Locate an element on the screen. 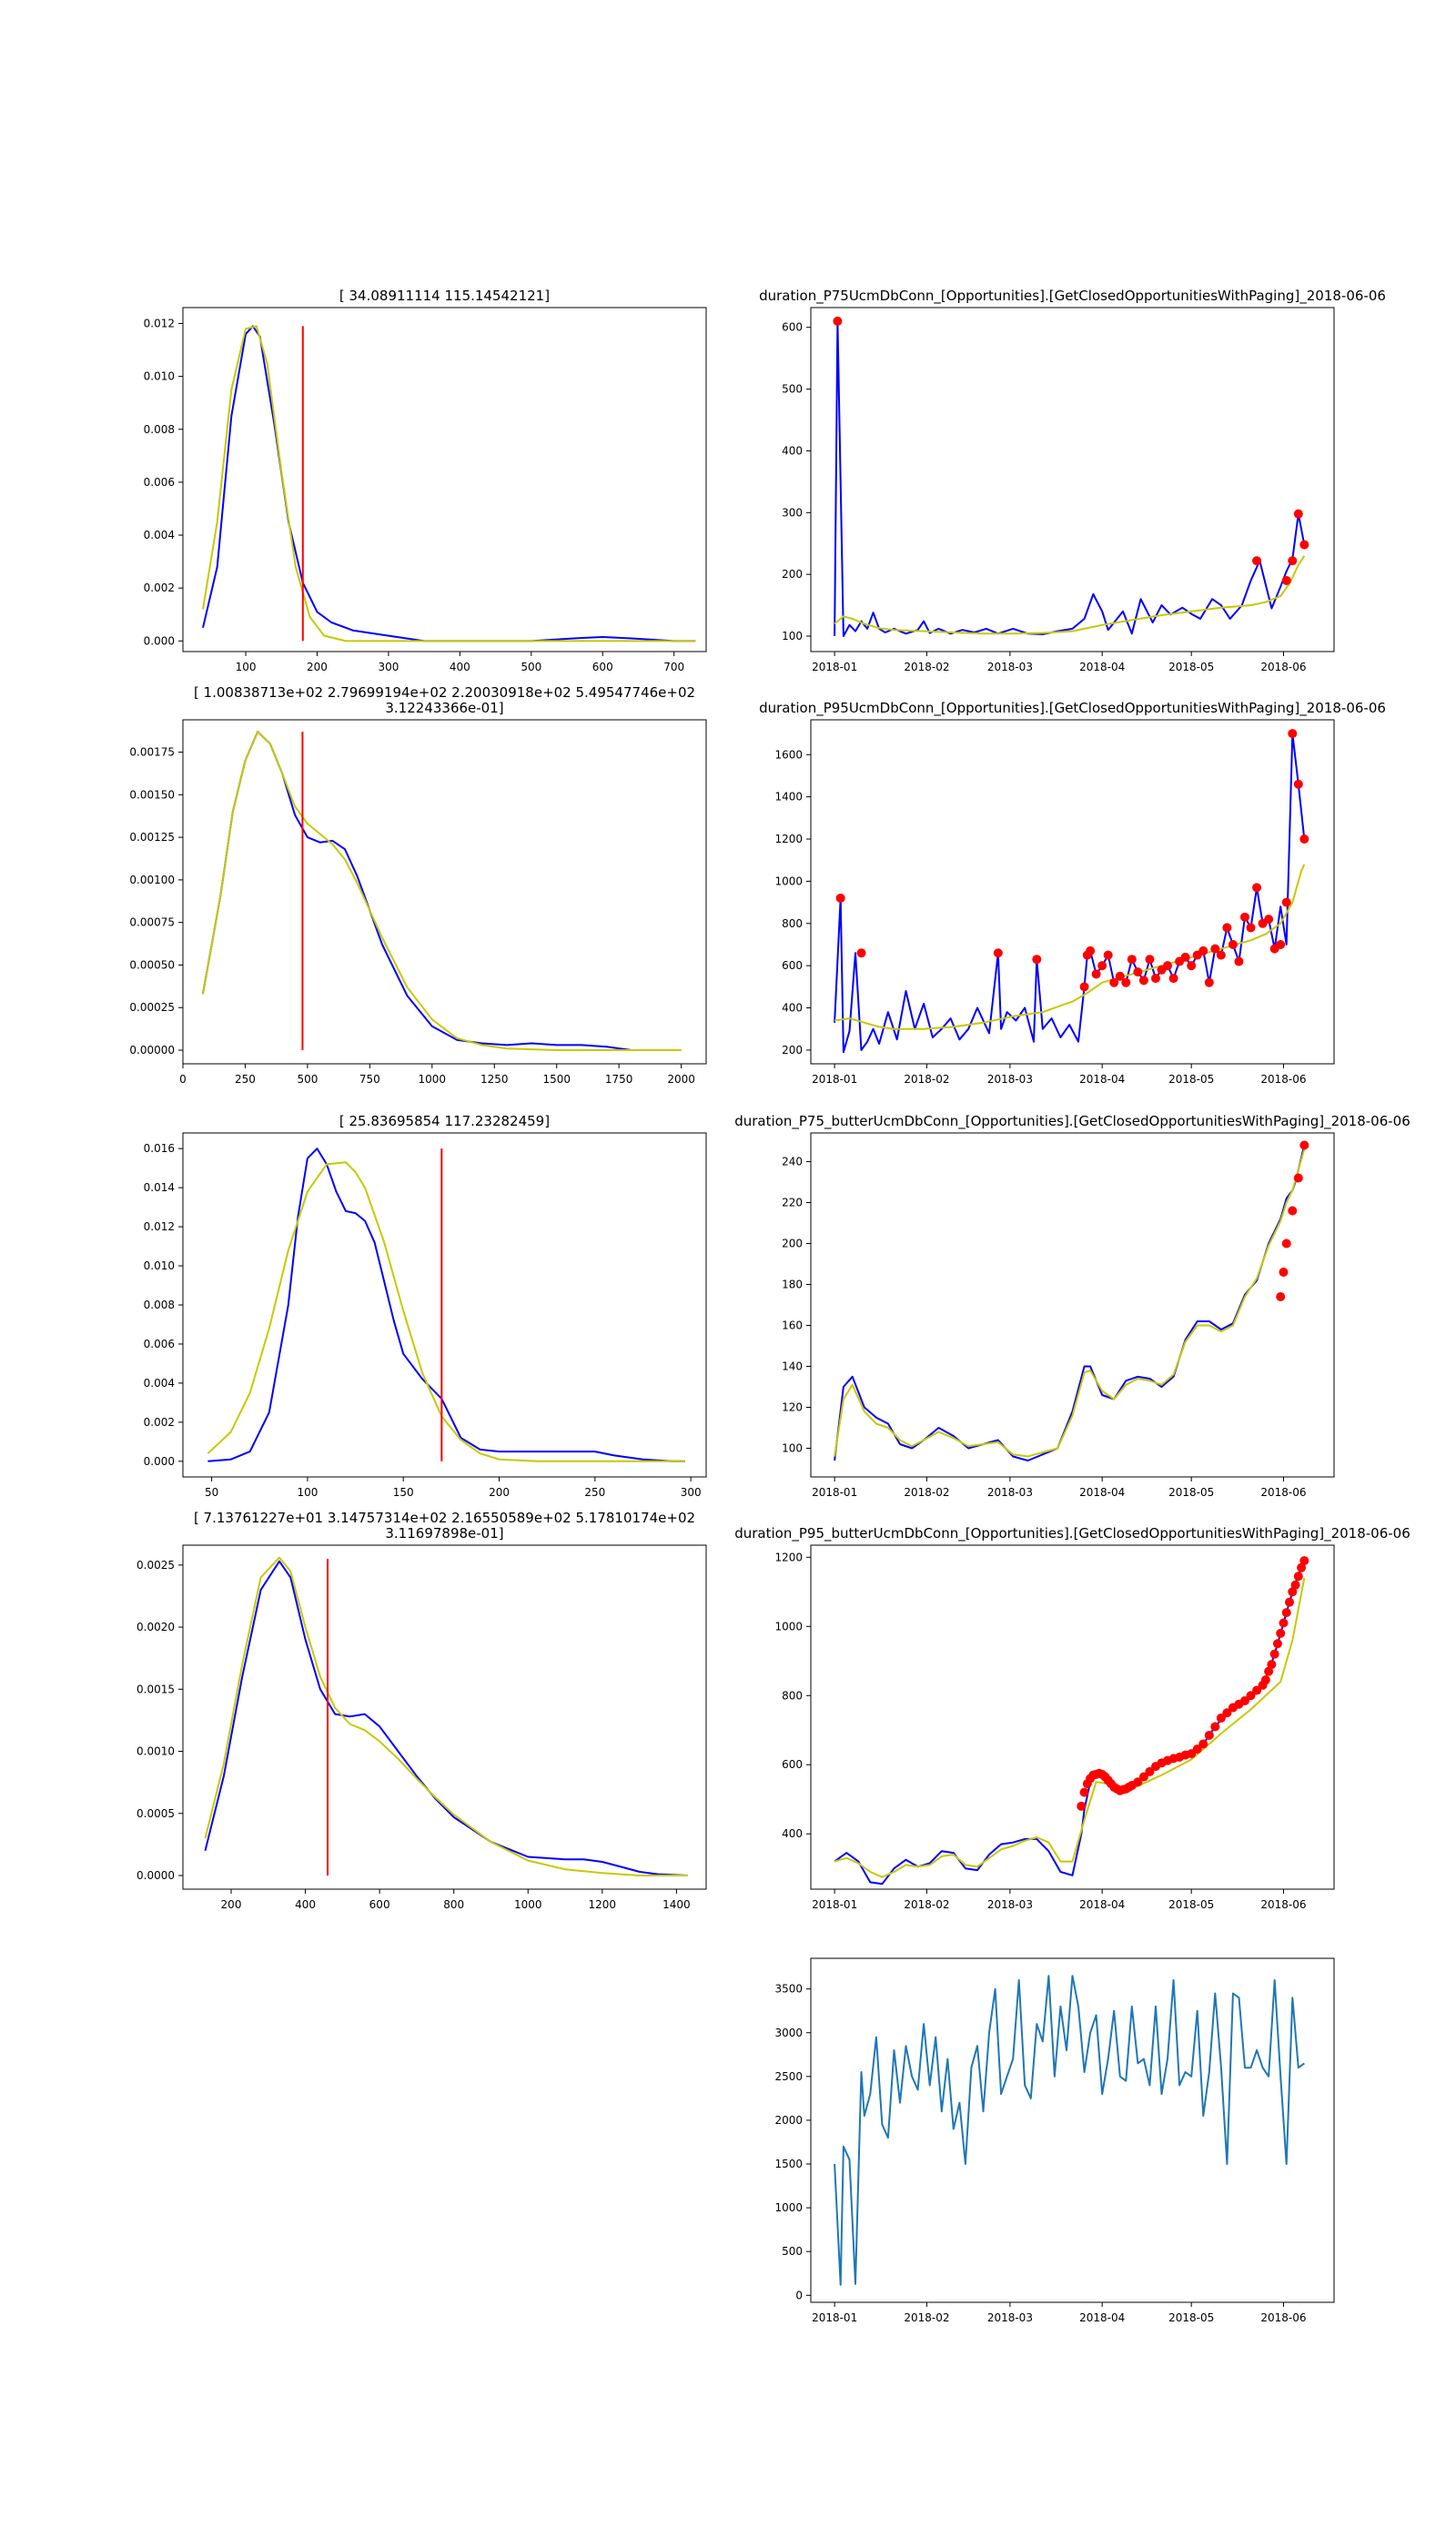  x-tick-label: 0 is located at coordinates (183, 1079).